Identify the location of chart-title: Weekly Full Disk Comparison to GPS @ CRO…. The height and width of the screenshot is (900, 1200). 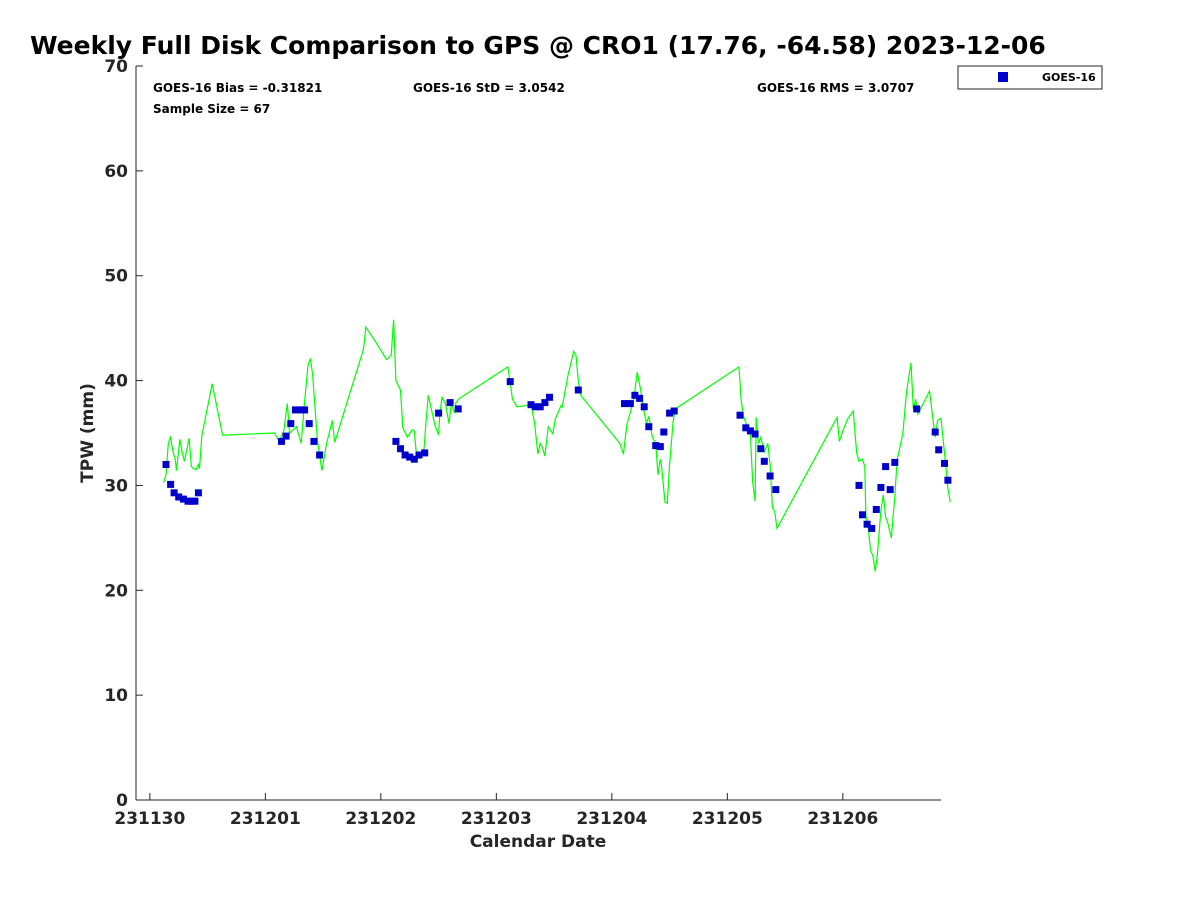
(538, 45).